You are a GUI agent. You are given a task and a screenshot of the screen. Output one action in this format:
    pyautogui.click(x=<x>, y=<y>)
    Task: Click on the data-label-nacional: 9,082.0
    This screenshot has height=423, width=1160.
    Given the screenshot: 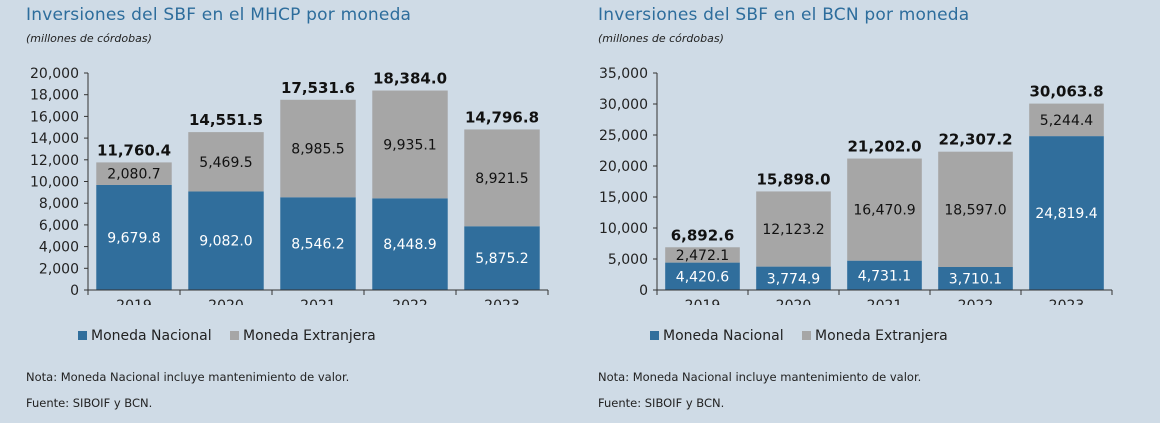 What is the action you would take?
    pyautogui.click(x=225, y=242)
    